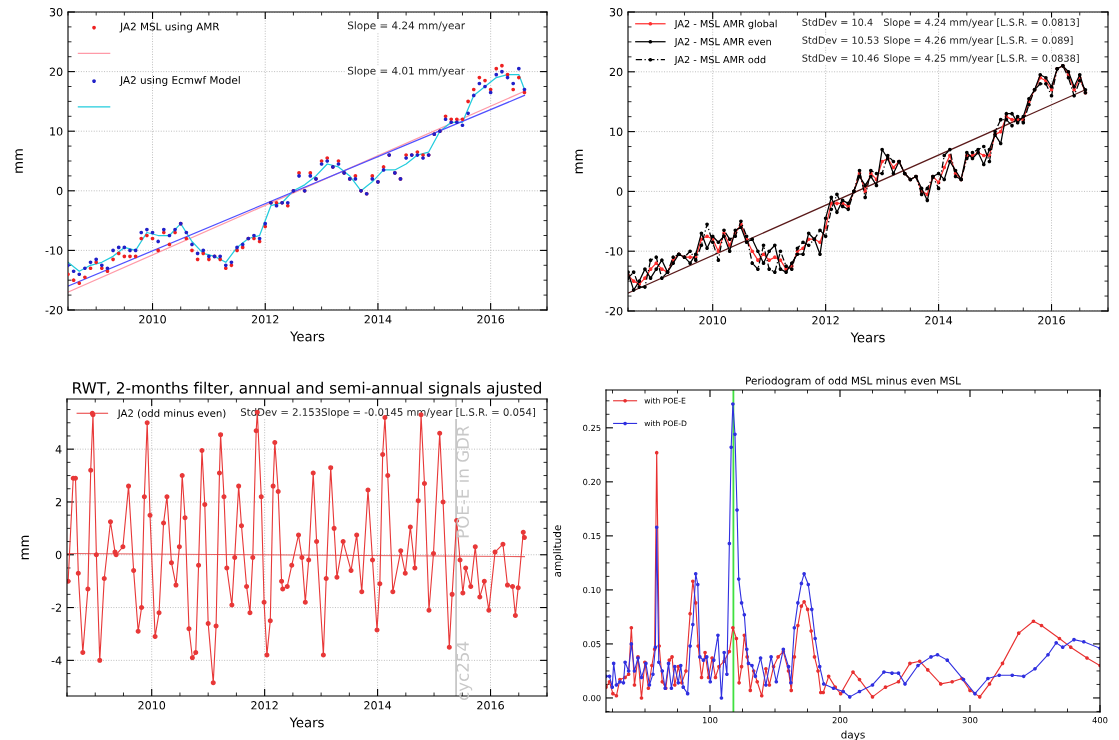  I want to click on annotation: StdDev = 10.4, so click(837, 22).